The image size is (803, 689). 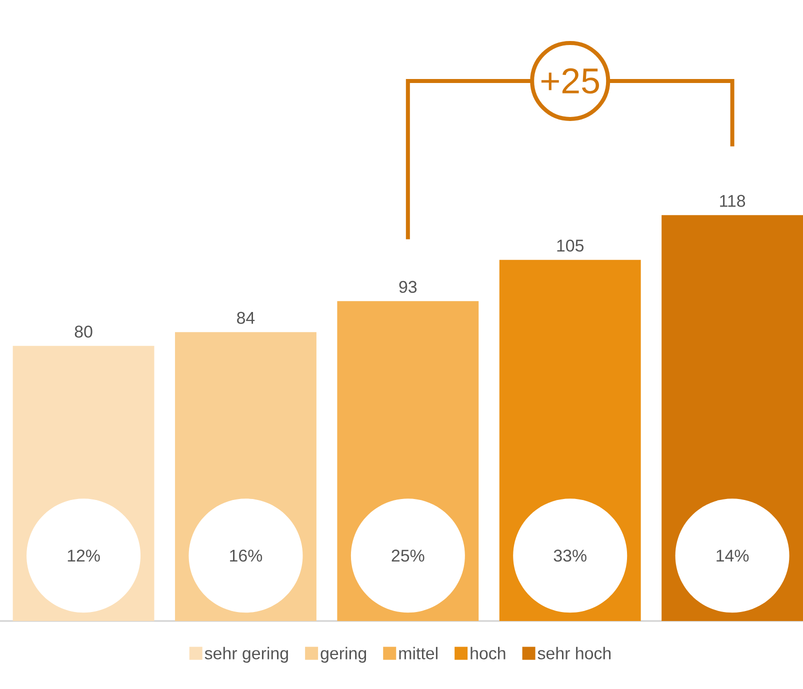 What do you see at coordinates (574, 653) in the screenshot?
I see `legend-label: sehr hoch` at bounding box center [574, 653].